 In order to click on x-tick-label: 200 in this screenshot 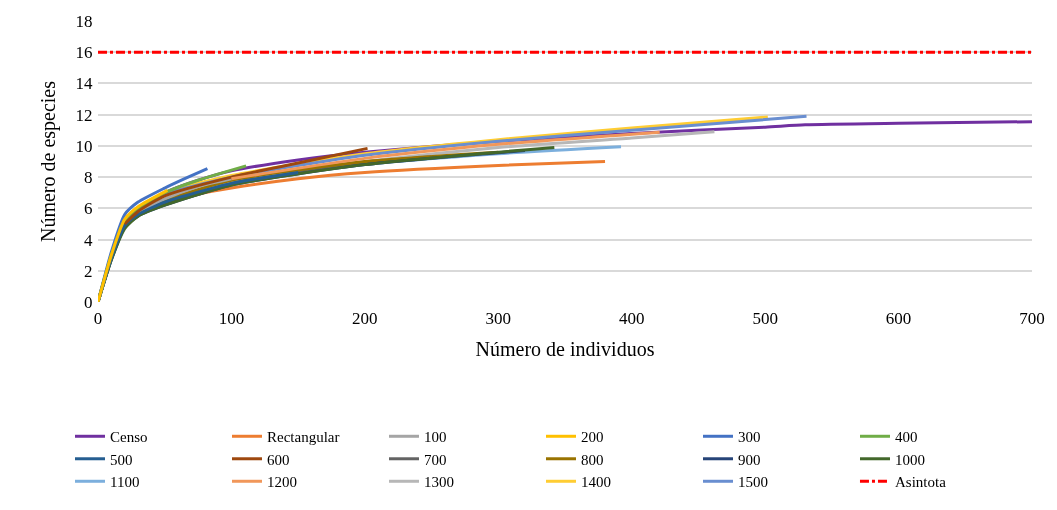, I will do `click(365, 319)`.